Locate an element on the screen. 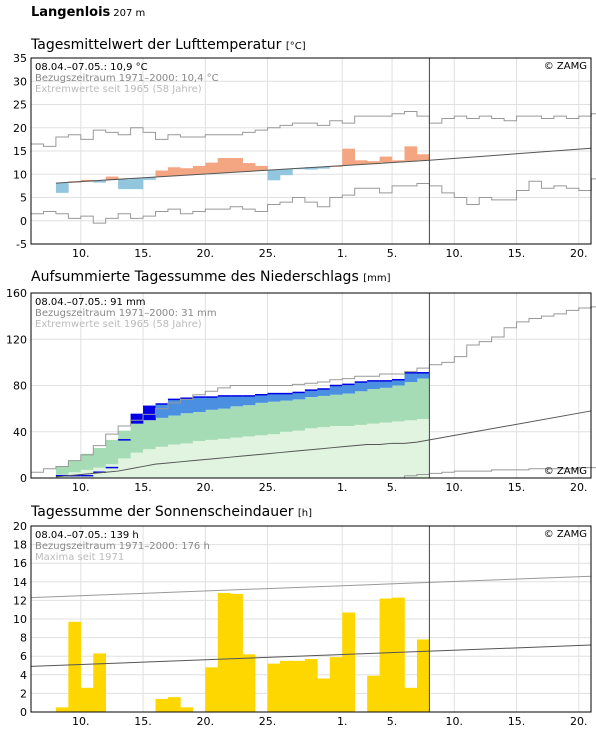  sunshine-unit: [h] is located at coordinates (305, 513).